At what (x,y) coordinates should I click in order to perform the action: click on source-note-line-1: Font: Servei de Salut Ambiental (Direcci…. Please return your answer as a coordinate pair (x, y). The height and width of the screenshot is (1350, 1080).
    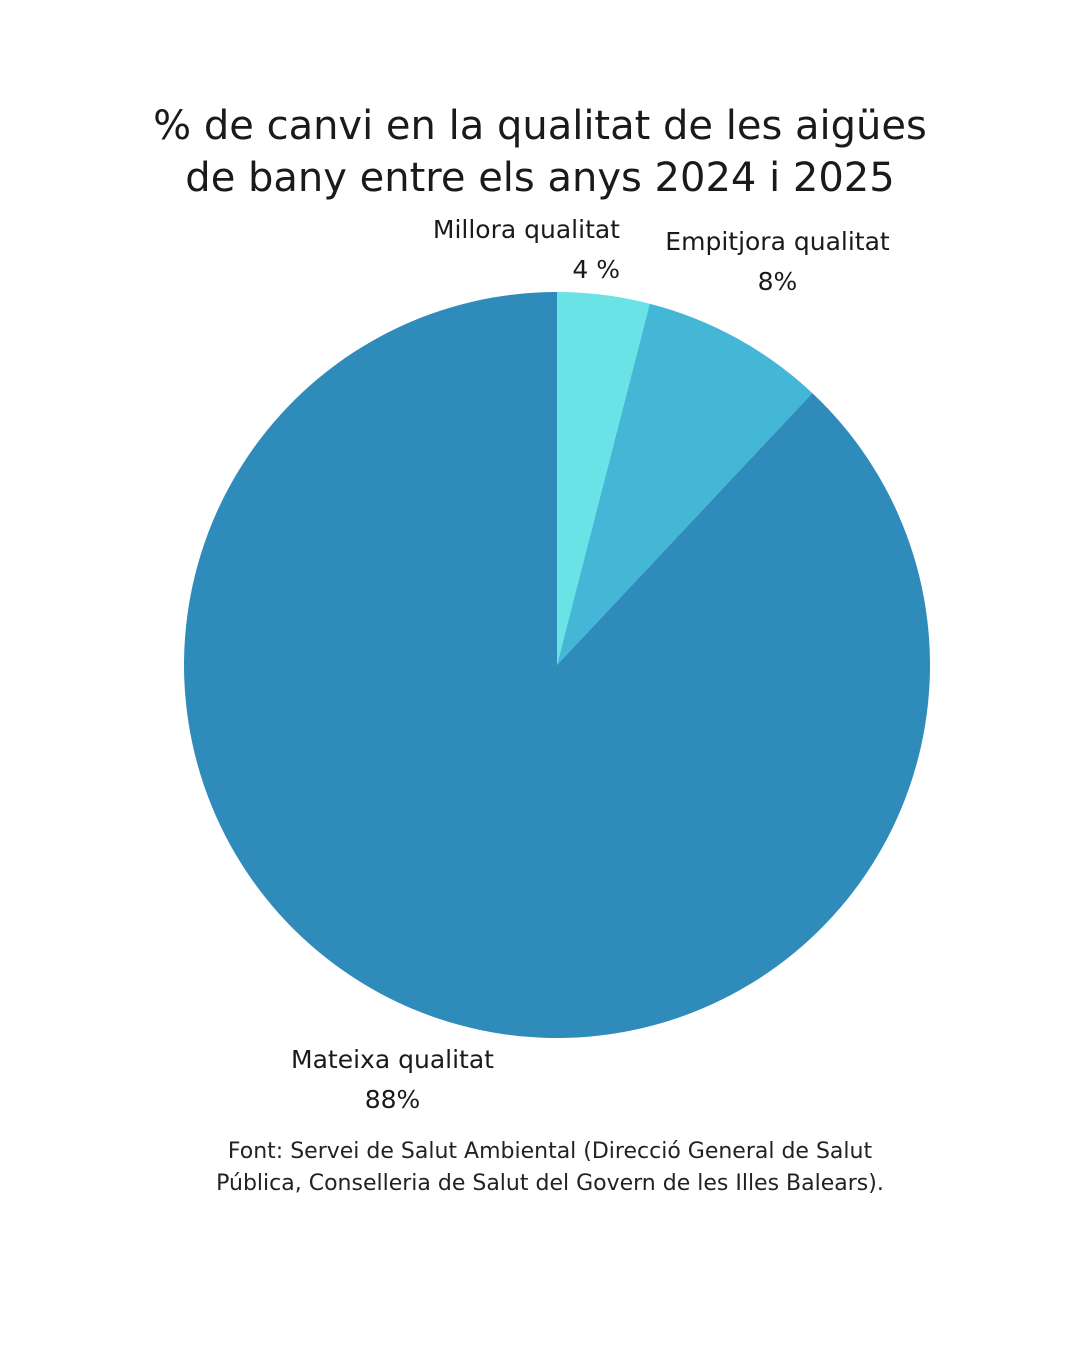
    Looking at the image, I should click on (550, 1151).